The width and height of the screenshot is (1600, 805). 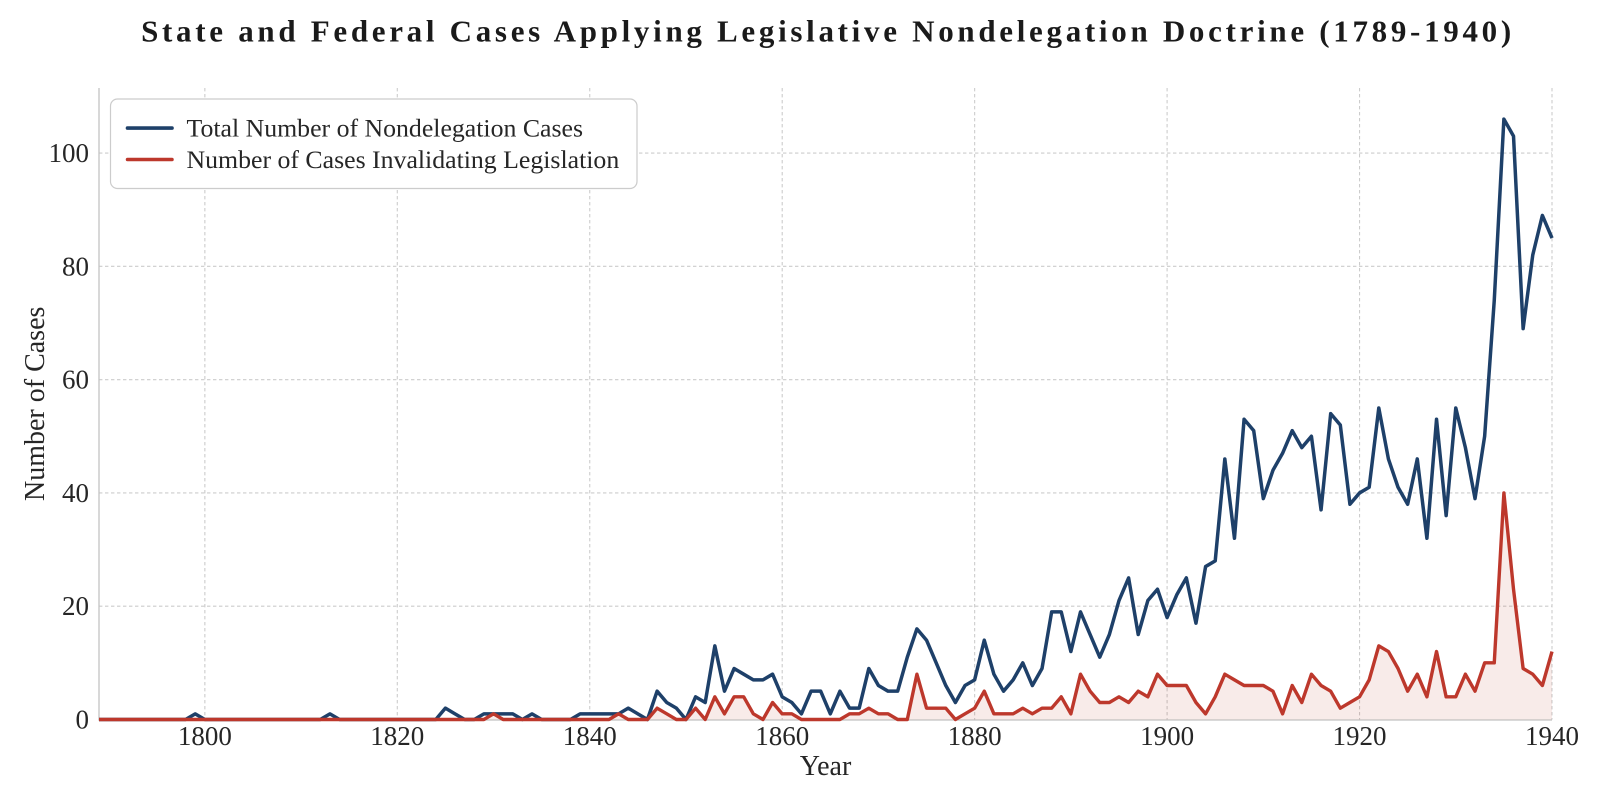 What do you see at coordinates (35, 404) in the screenshot?
I see `svg-text: Number of Cases` at bounding box center [35, 404].